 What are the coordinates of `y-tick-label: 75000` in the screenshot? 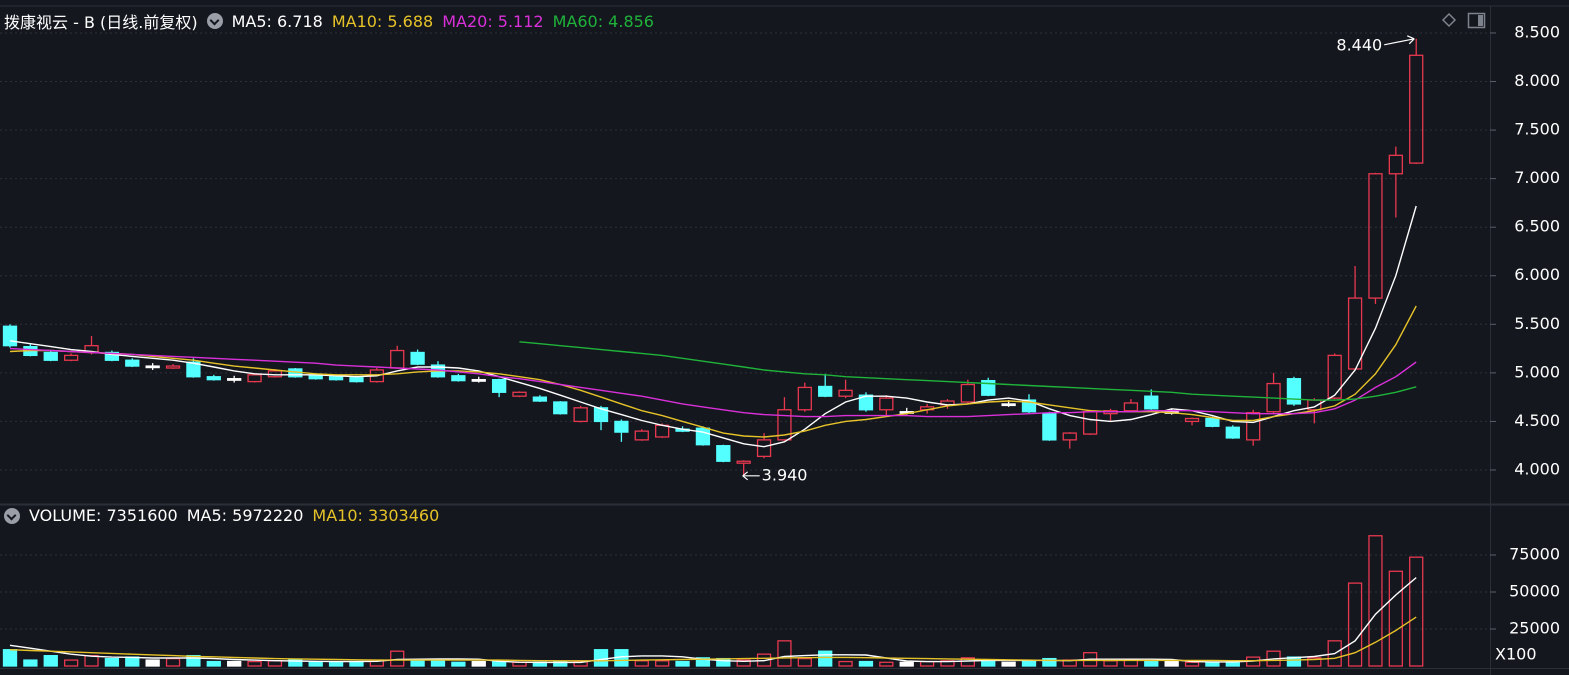 It's located at (1534, 553).